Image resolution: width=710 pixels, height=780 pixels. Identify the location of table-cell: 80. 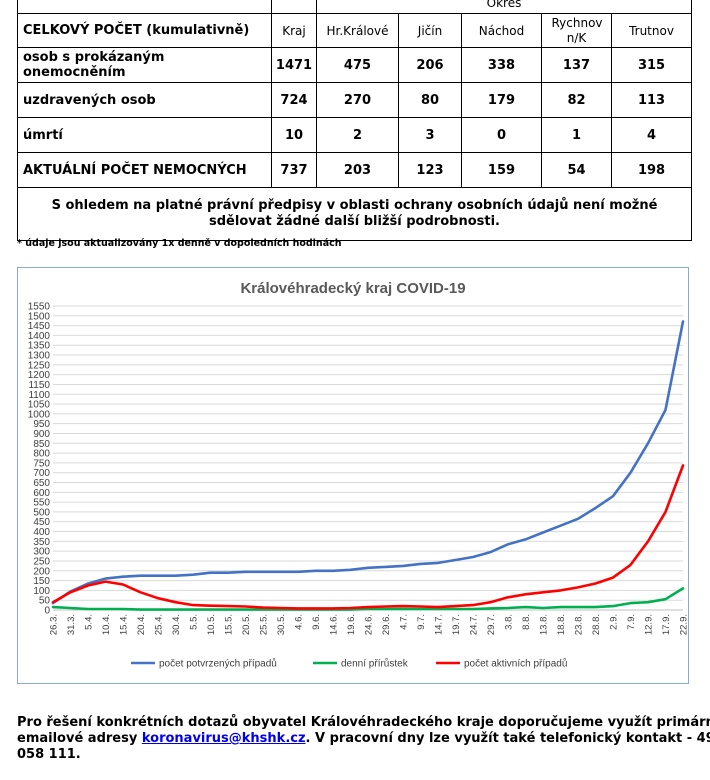
(430, 100).